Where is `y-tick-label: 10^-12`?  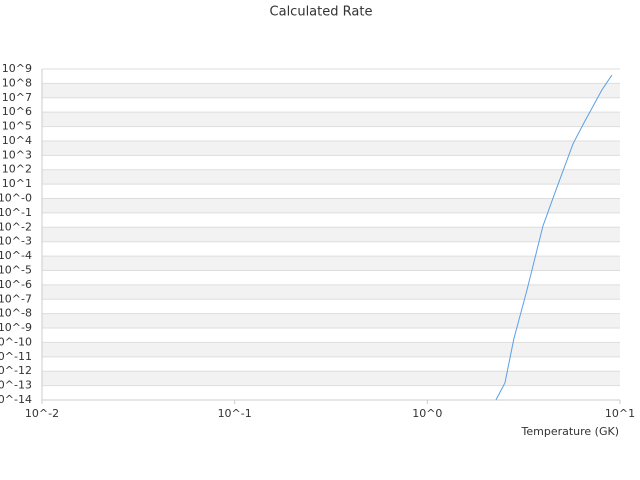
y-tick-label: 10^-12 is located at coordinates (16, 370).